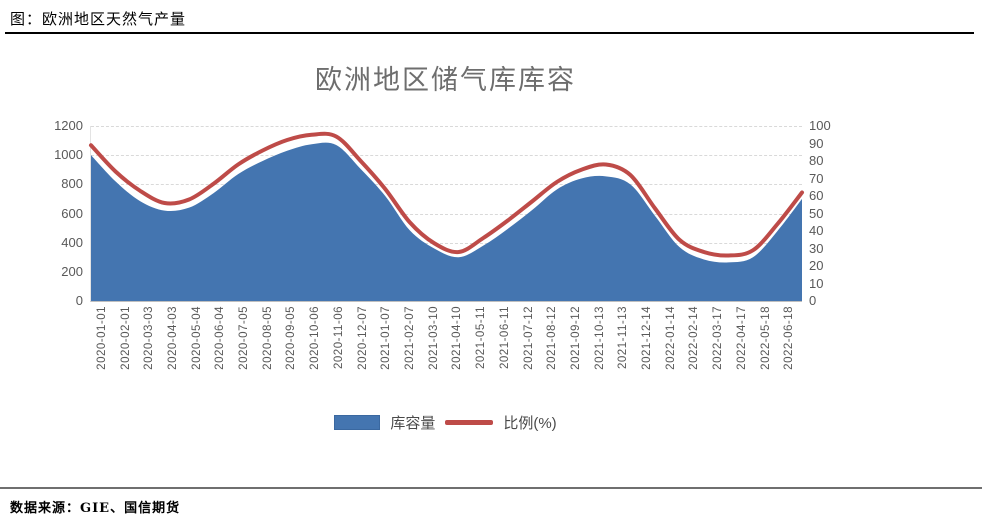  I want to click on x-axis-label-text: 2022-03-17, so click(718, 338).